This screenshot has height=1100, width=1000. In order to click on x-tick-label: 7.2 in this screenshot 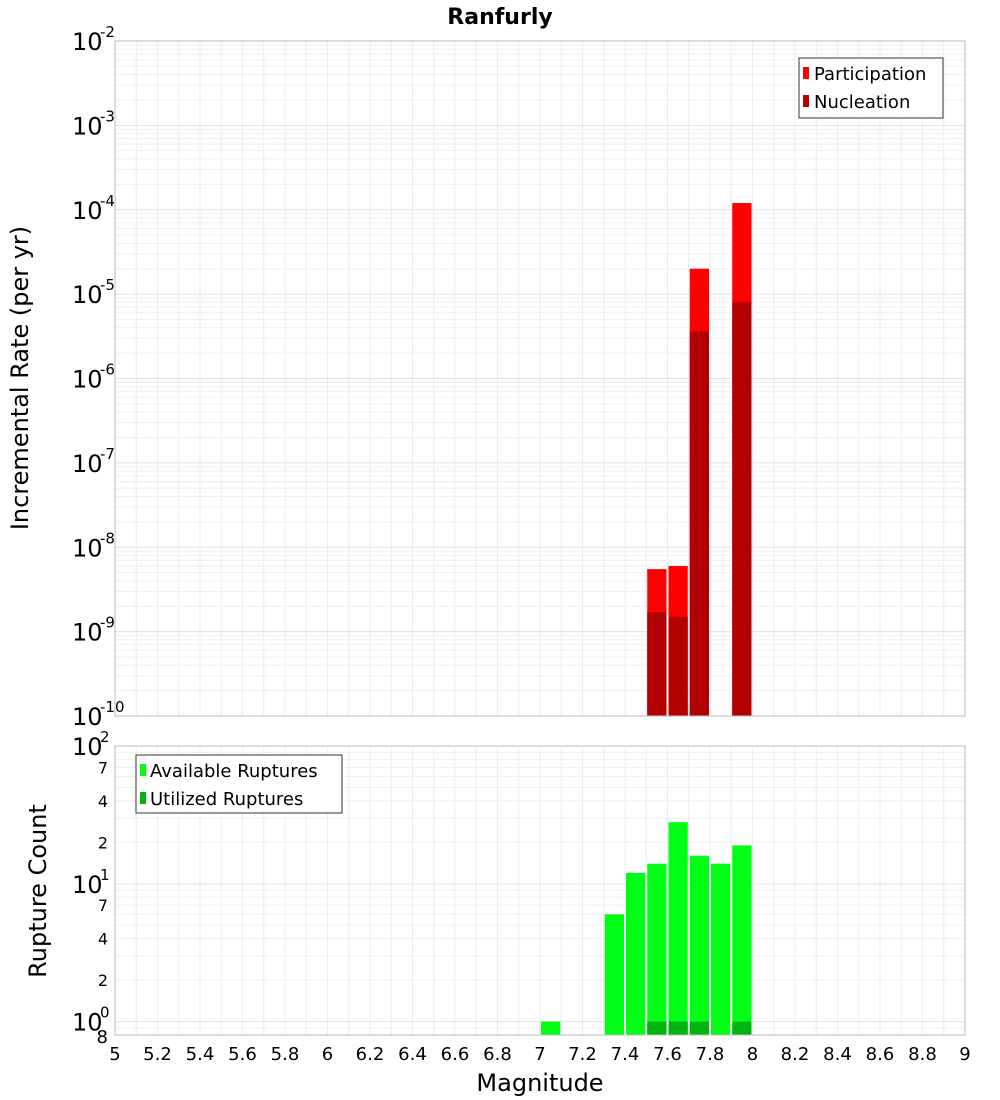, I will do `click(582, 1054)`.